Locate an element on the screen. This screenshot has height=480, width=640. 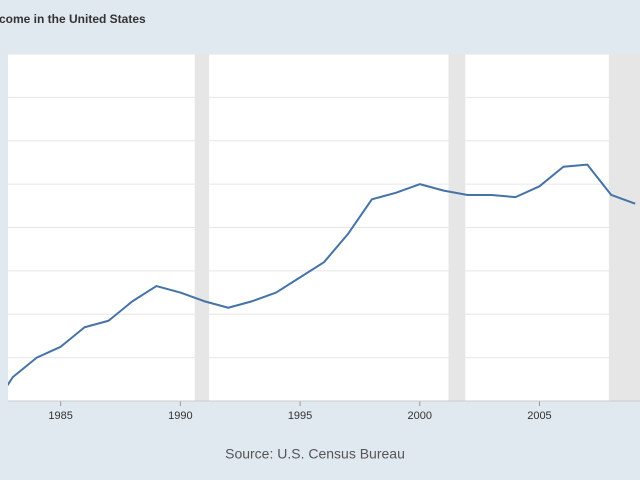
source-note: Source: U.S. Census Bureau is located at coordinates (315, 454).